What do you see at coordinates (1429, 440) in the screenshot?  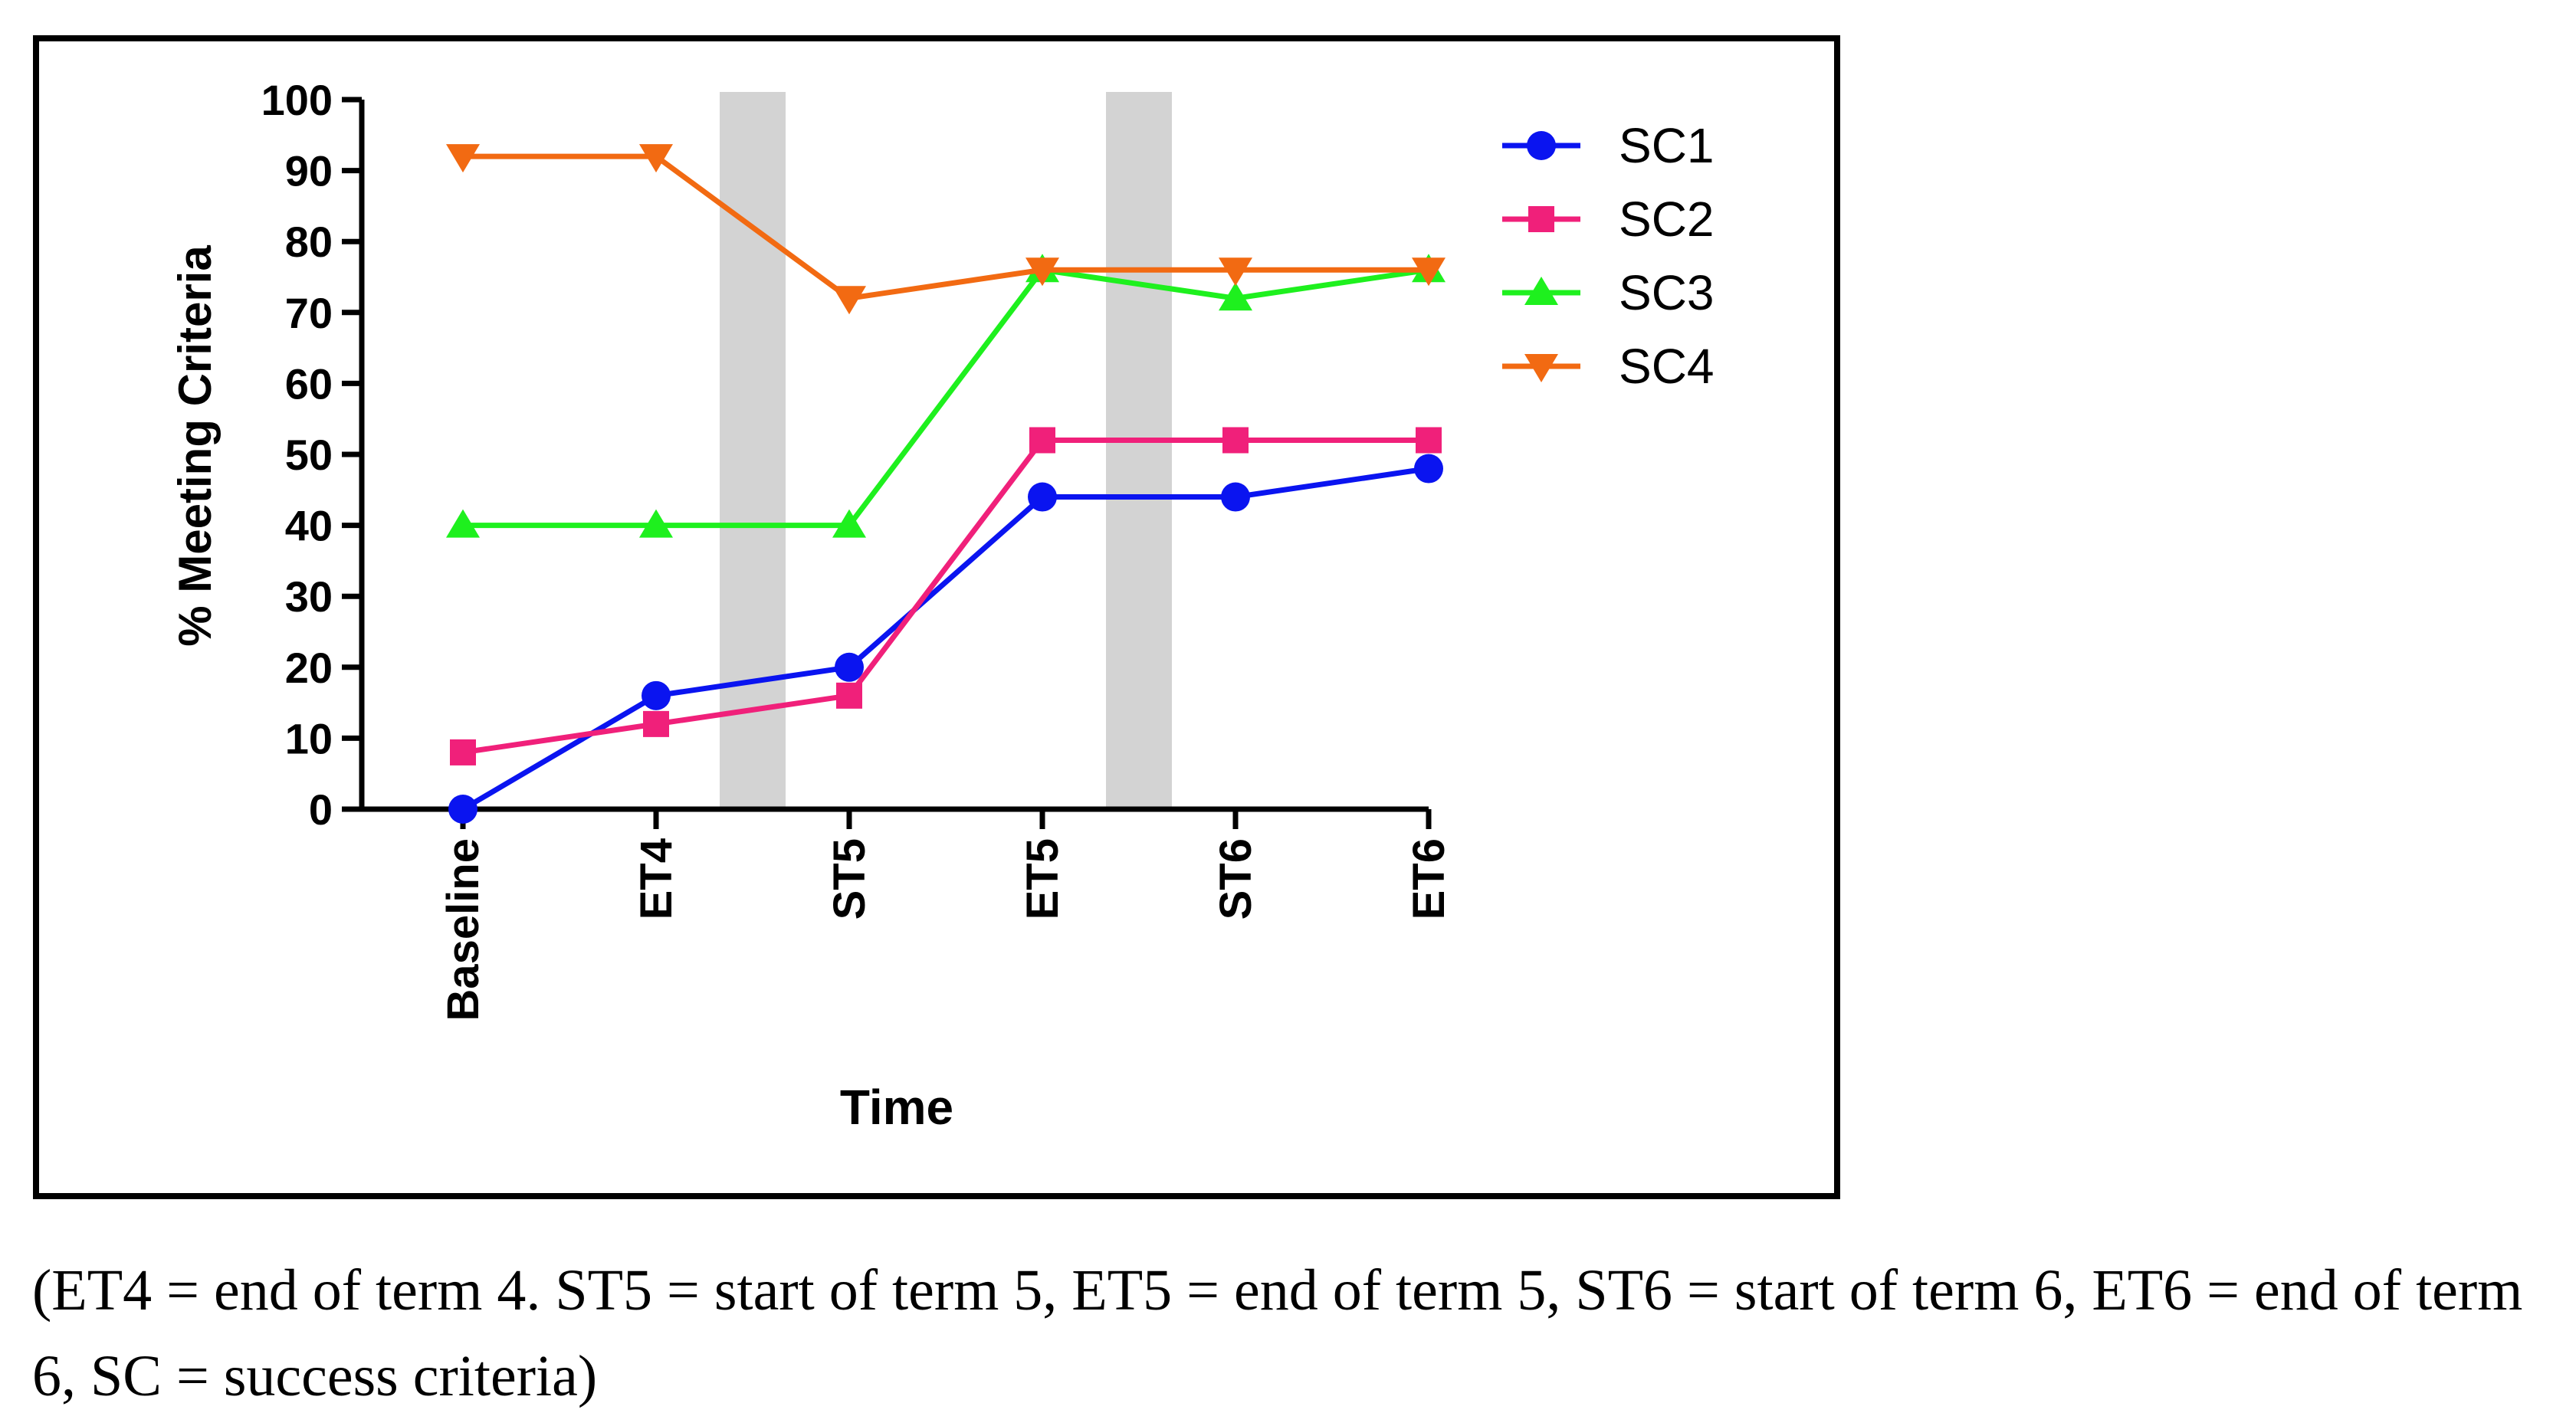 I see `data-point-sc2-et6` at bounding box center [1429, 440].